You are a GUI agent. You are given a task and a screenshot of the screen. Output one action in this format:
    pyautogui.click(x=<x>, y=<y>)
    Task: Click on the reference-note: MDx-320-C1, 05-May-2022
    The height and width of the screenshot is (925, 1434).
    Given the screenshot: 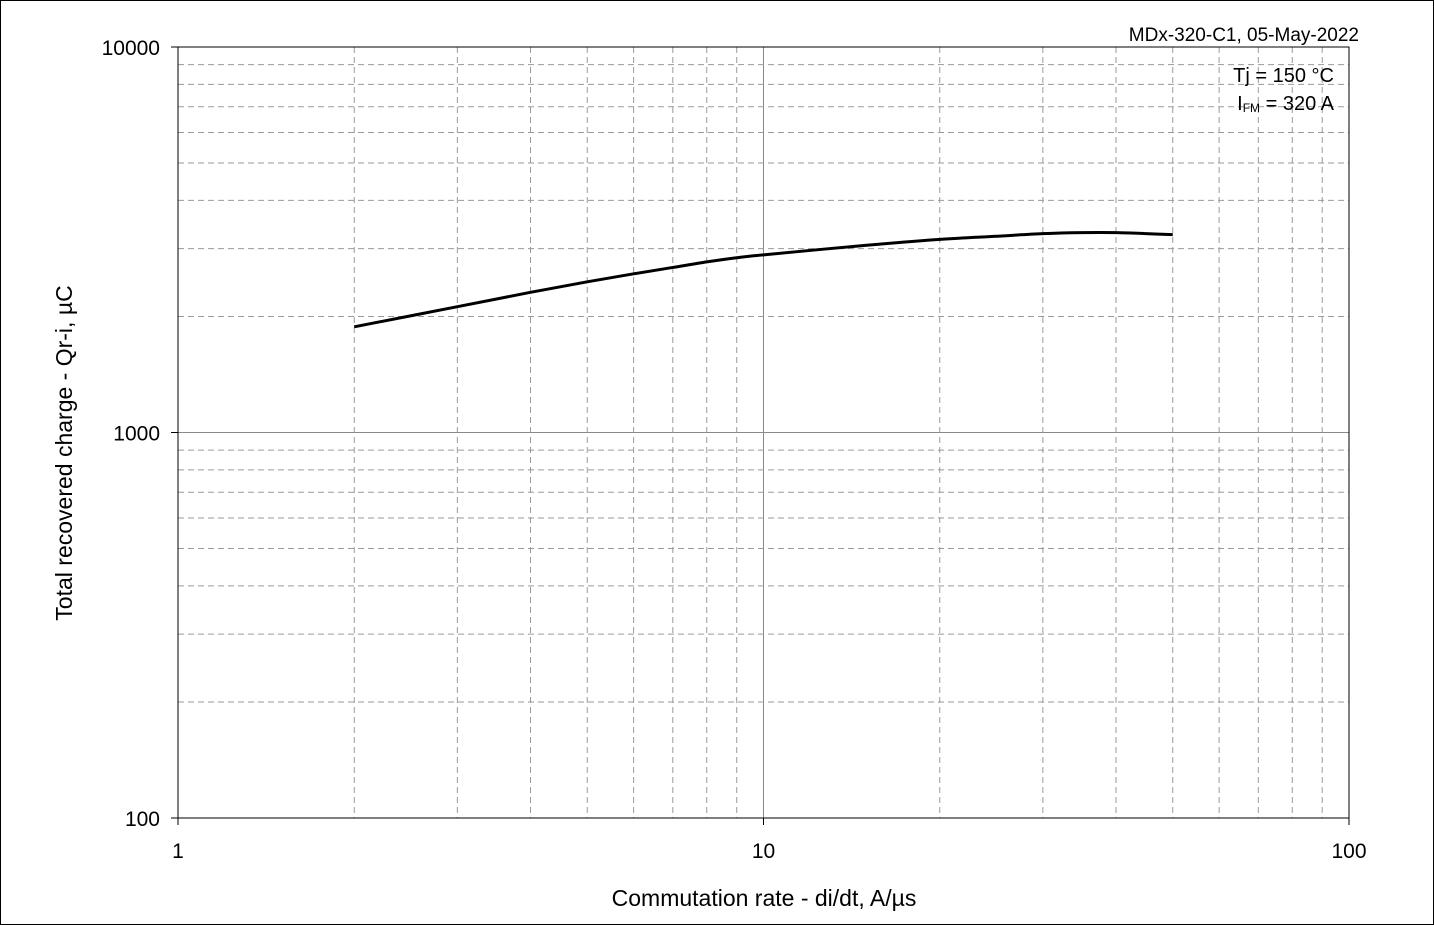 What is the action you would take?
    pyautogui.click(x=1244, y=35)
    